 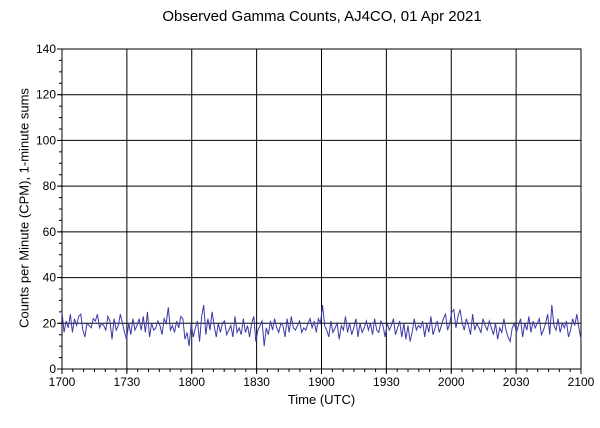 What do you see at coordinates (581, 382) in the screenshot?
I see `x-tick-label: 2100` at bounding box center [581, 382].